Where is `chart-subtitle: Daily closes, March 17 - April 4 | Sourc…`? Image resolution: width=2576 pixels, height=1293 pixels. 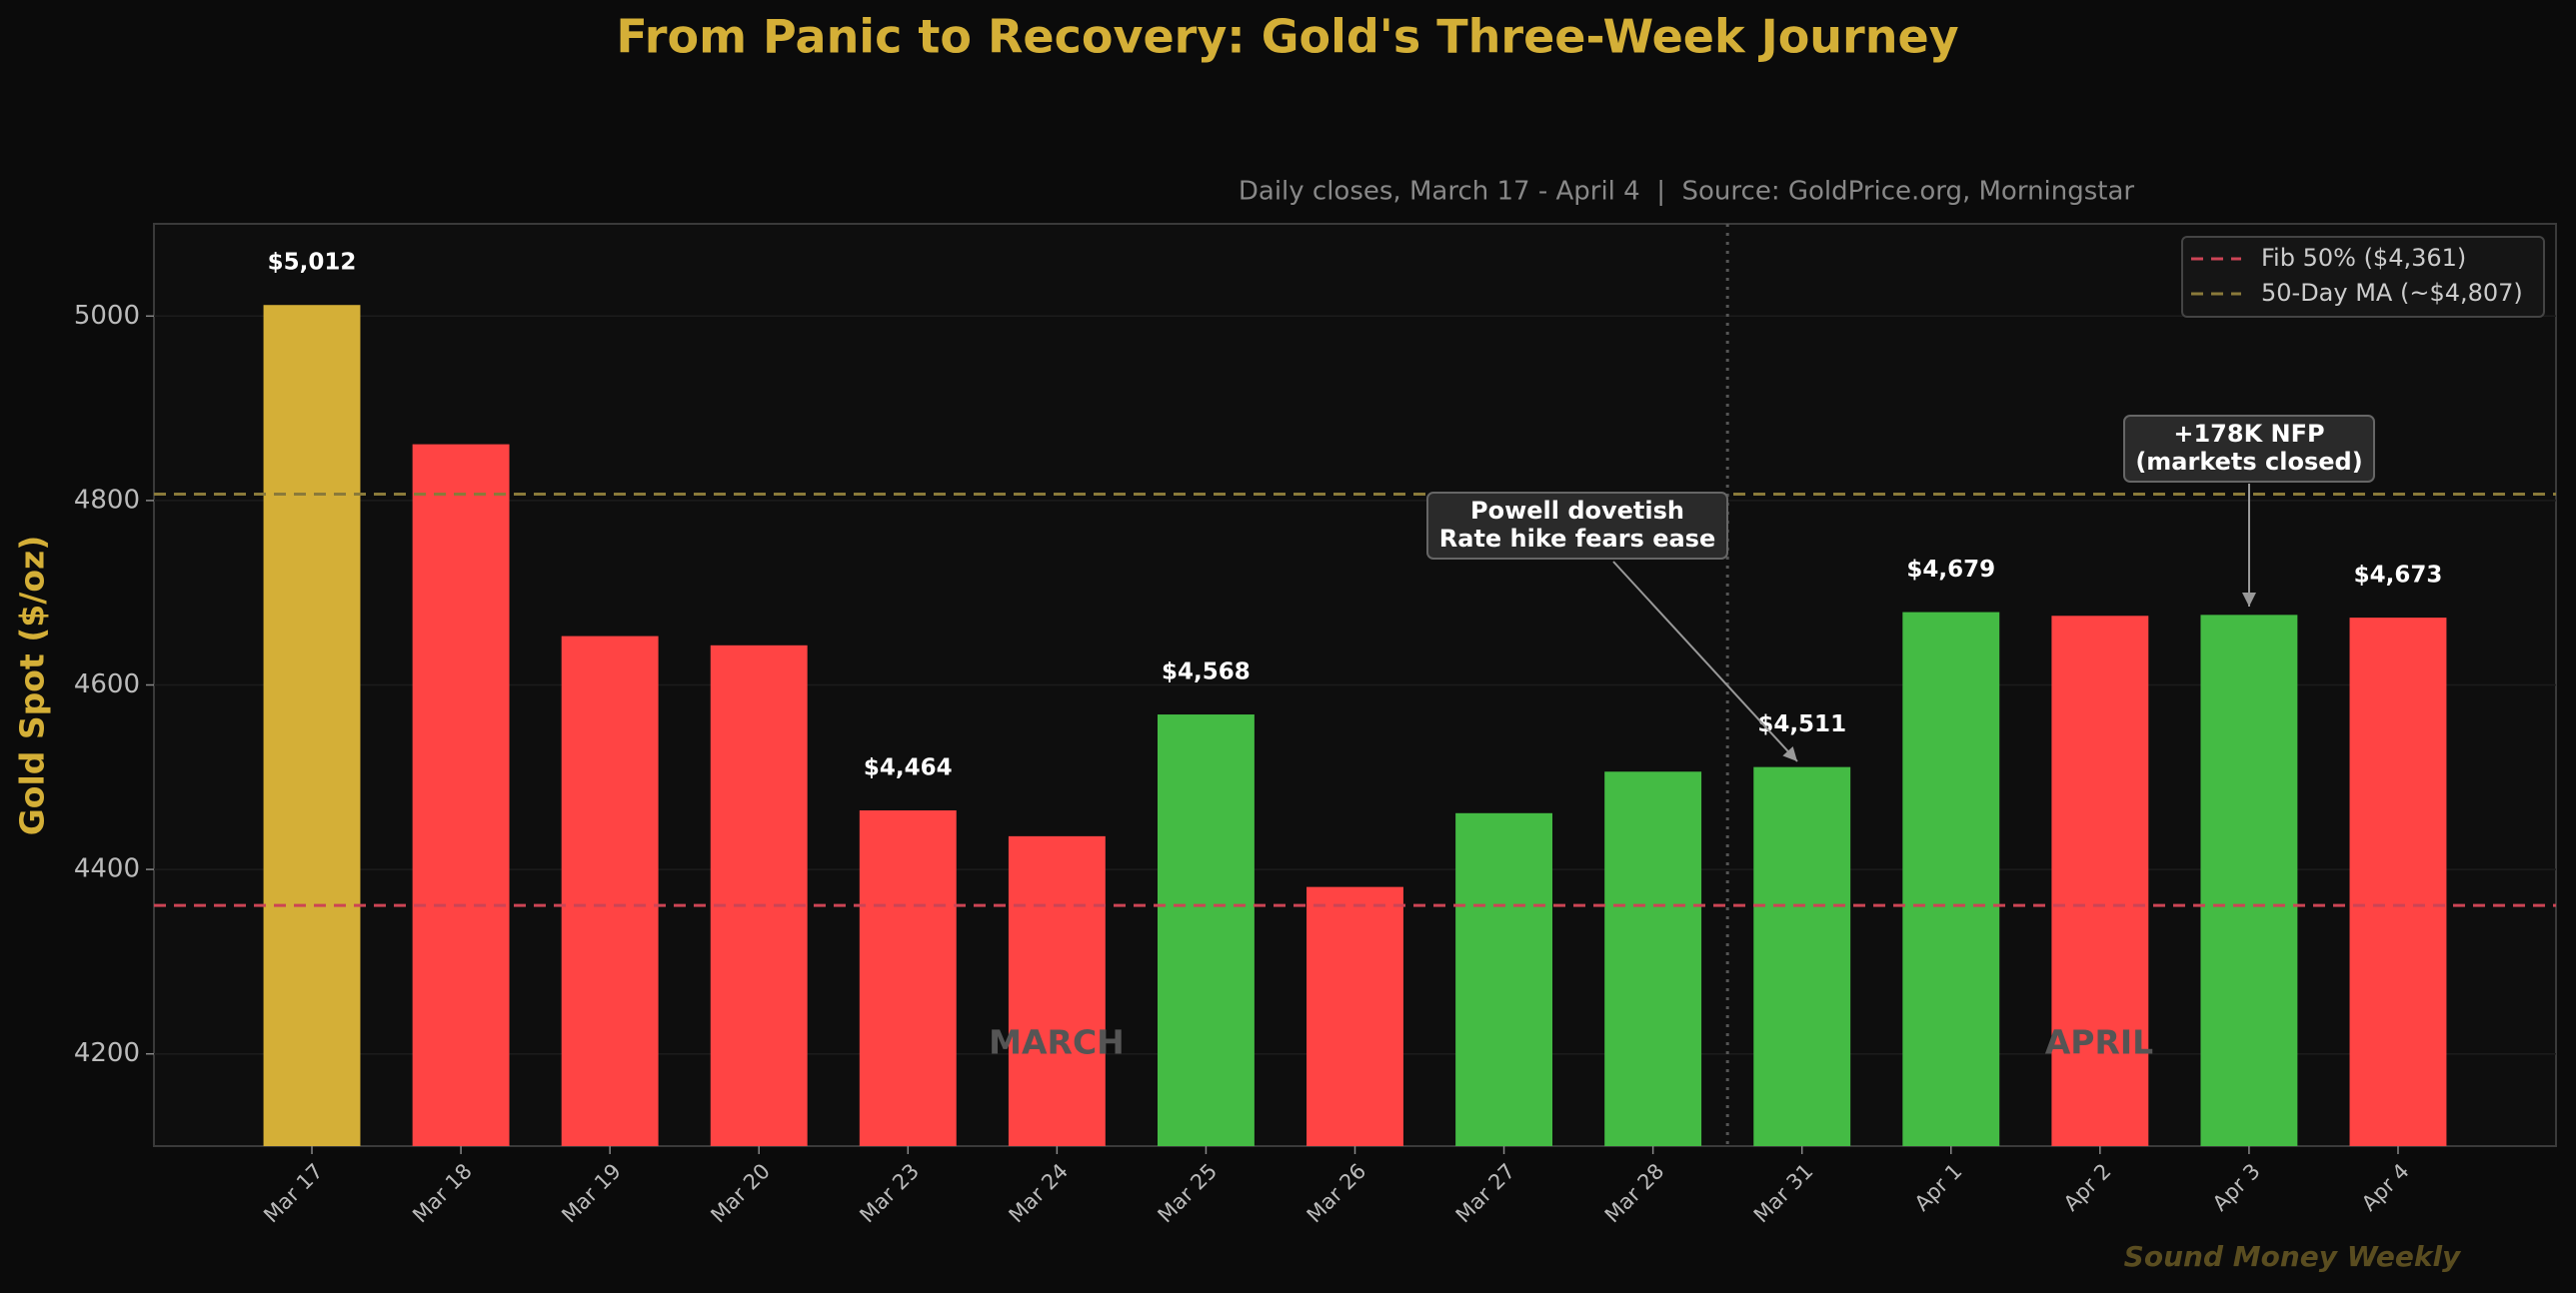 chart-subtitle: Daily closes, March 17 - April 4 | Sourc… is located at coordinates (1687, 192).